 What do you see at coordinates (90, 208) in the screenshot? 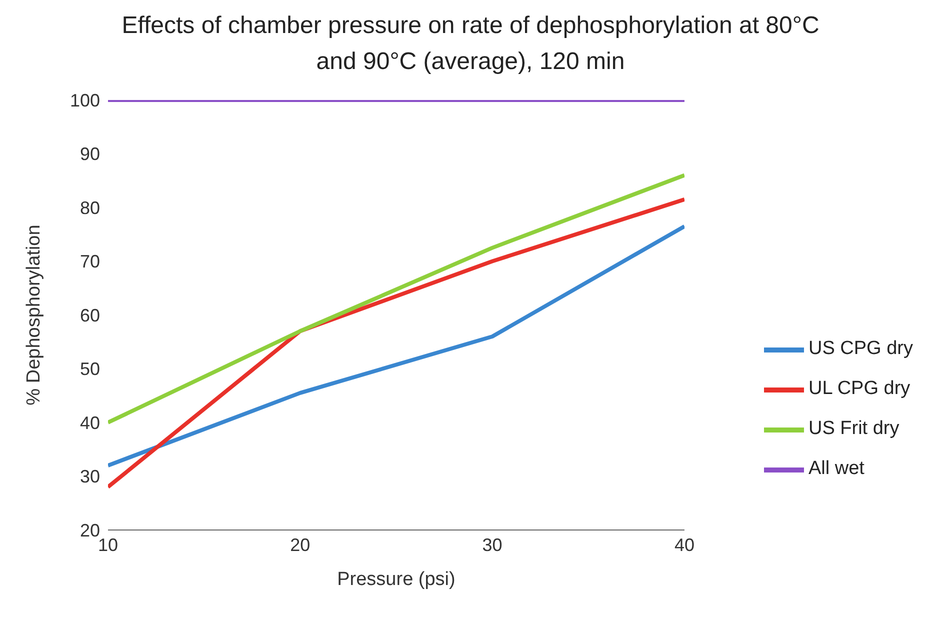
I see `y-tick-label: 80` at bounding box center [90, 208].